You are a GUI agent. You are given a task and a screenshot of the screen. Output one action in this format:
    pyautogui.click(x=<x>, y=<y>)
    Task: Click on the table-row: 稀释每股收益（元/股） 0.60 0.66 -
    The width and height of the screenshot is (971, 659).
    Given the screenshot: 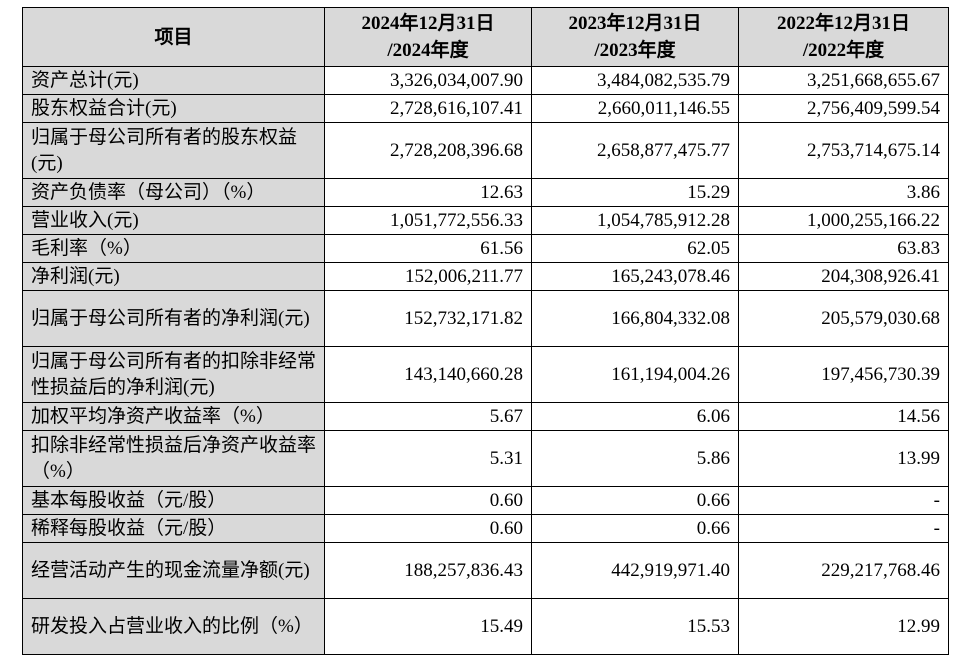 What is the action you would take?
    pyautogui.click(x=485, y=528)
    